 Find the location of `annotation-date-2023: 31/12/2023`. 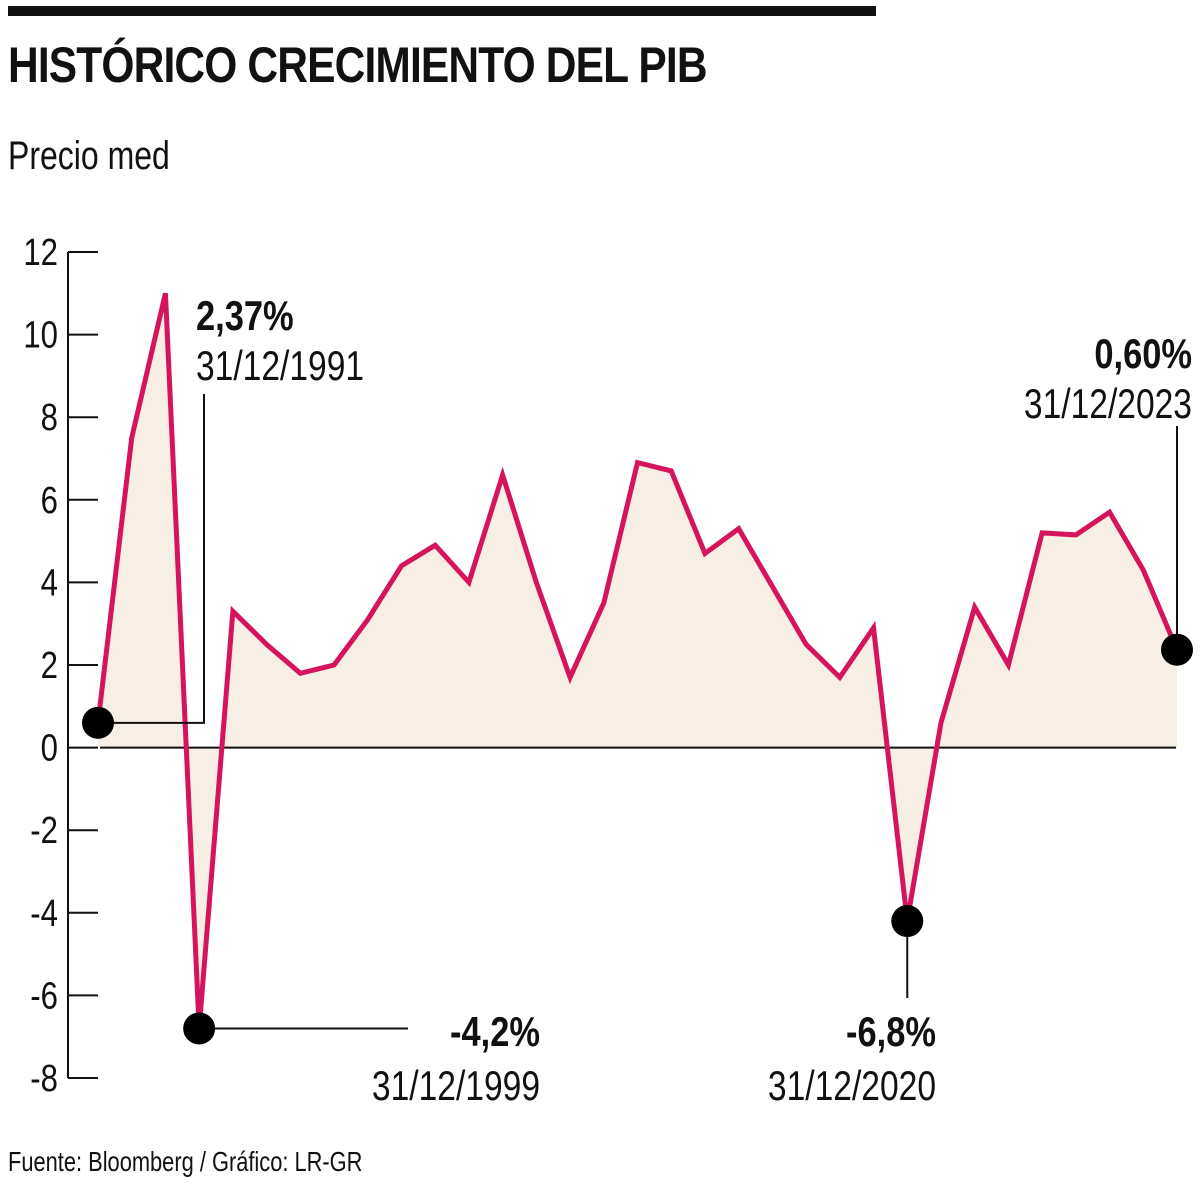

annotation-date-2023: 31/12/2023 is located at coordinates (1108, 405).